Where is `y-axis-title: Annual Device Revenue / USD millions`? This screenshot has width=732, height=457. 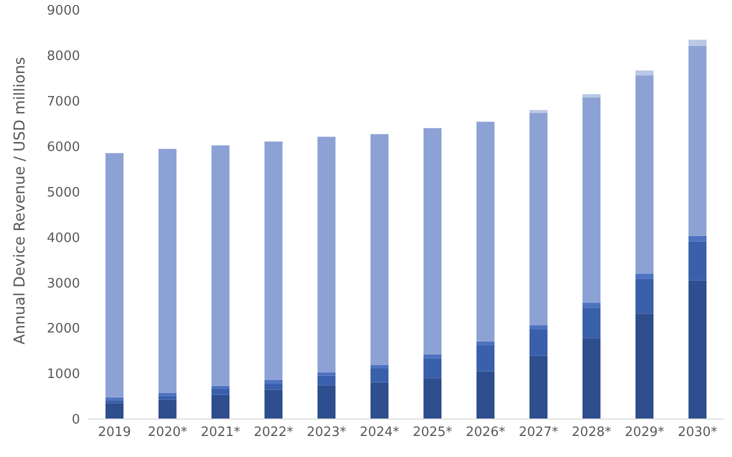
y-axis-title: Annual Device Revenue / USD millions is located at coordinates (19, 200).